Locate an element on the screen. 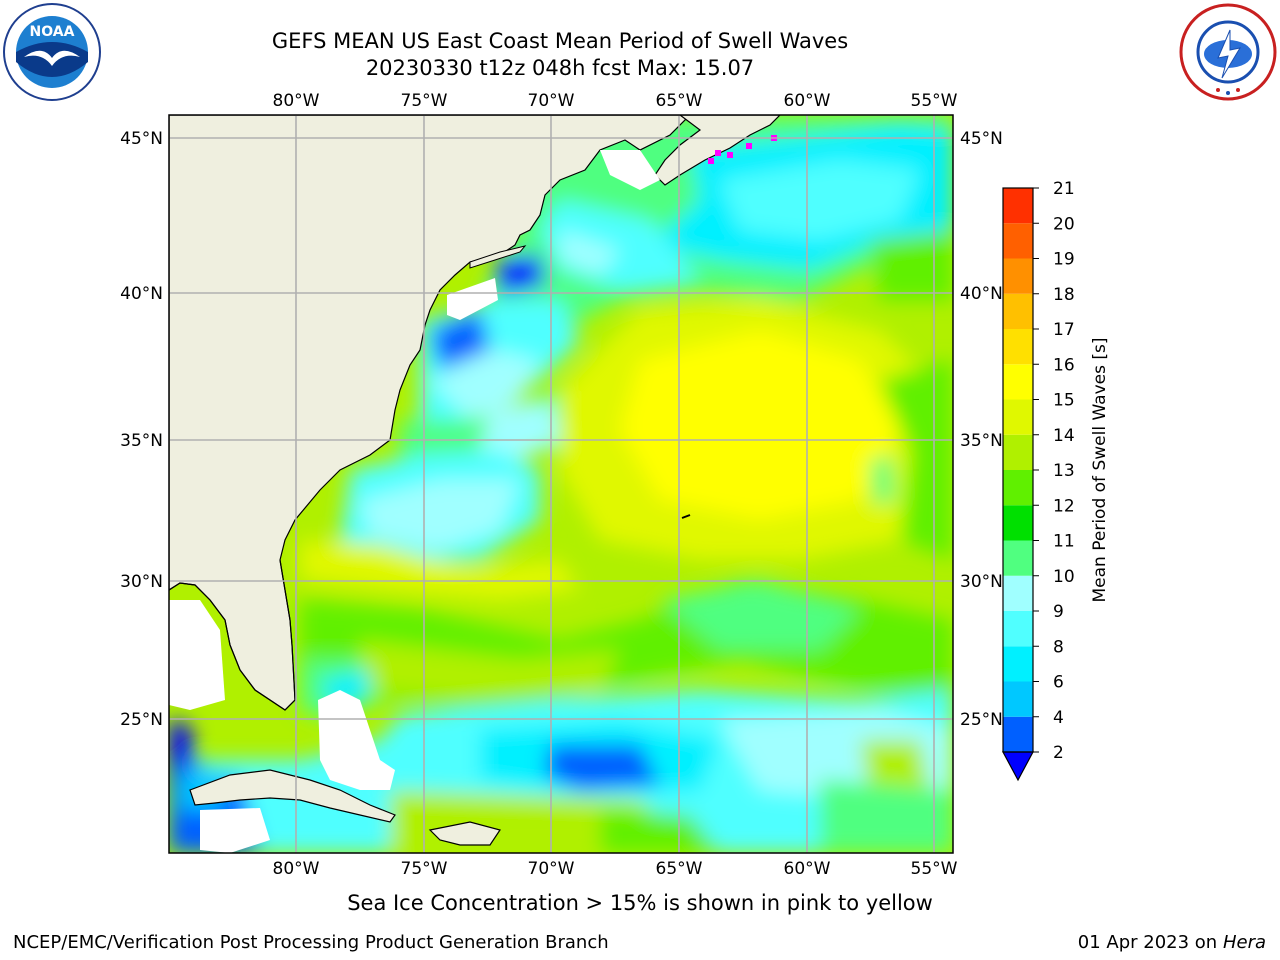 The height and width of the screenshot is (960, 1280). masked-bahamas is located at coordinates (356, 740).